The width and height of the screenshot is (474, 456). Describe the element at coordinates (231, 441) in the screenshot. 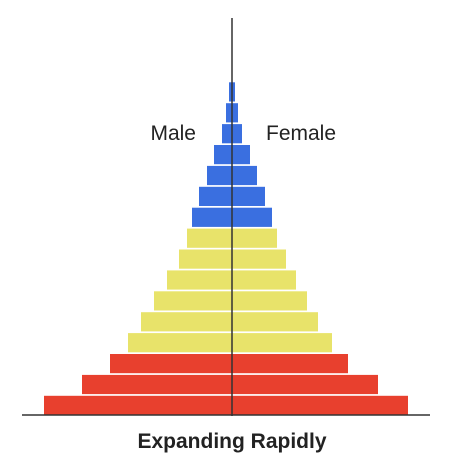

I see `chart-title: Expanding Rapidly` at that location.